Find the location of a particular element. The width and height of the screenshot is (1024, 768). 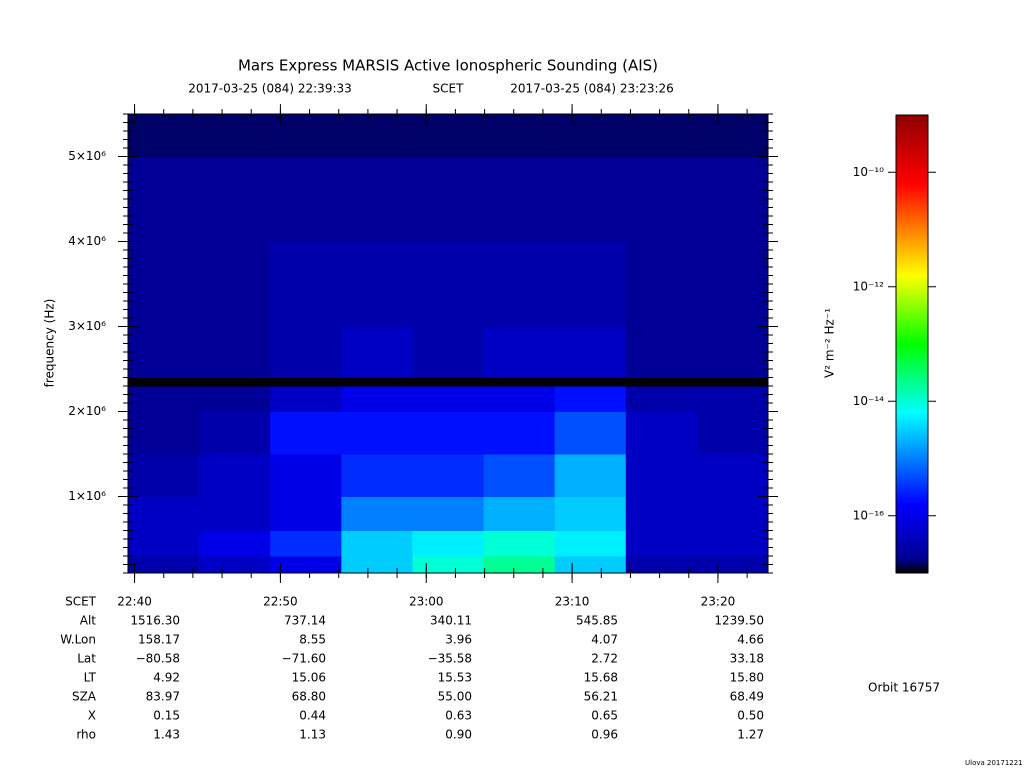

table-cell: 4.07 is located at coordinates (604, 640).